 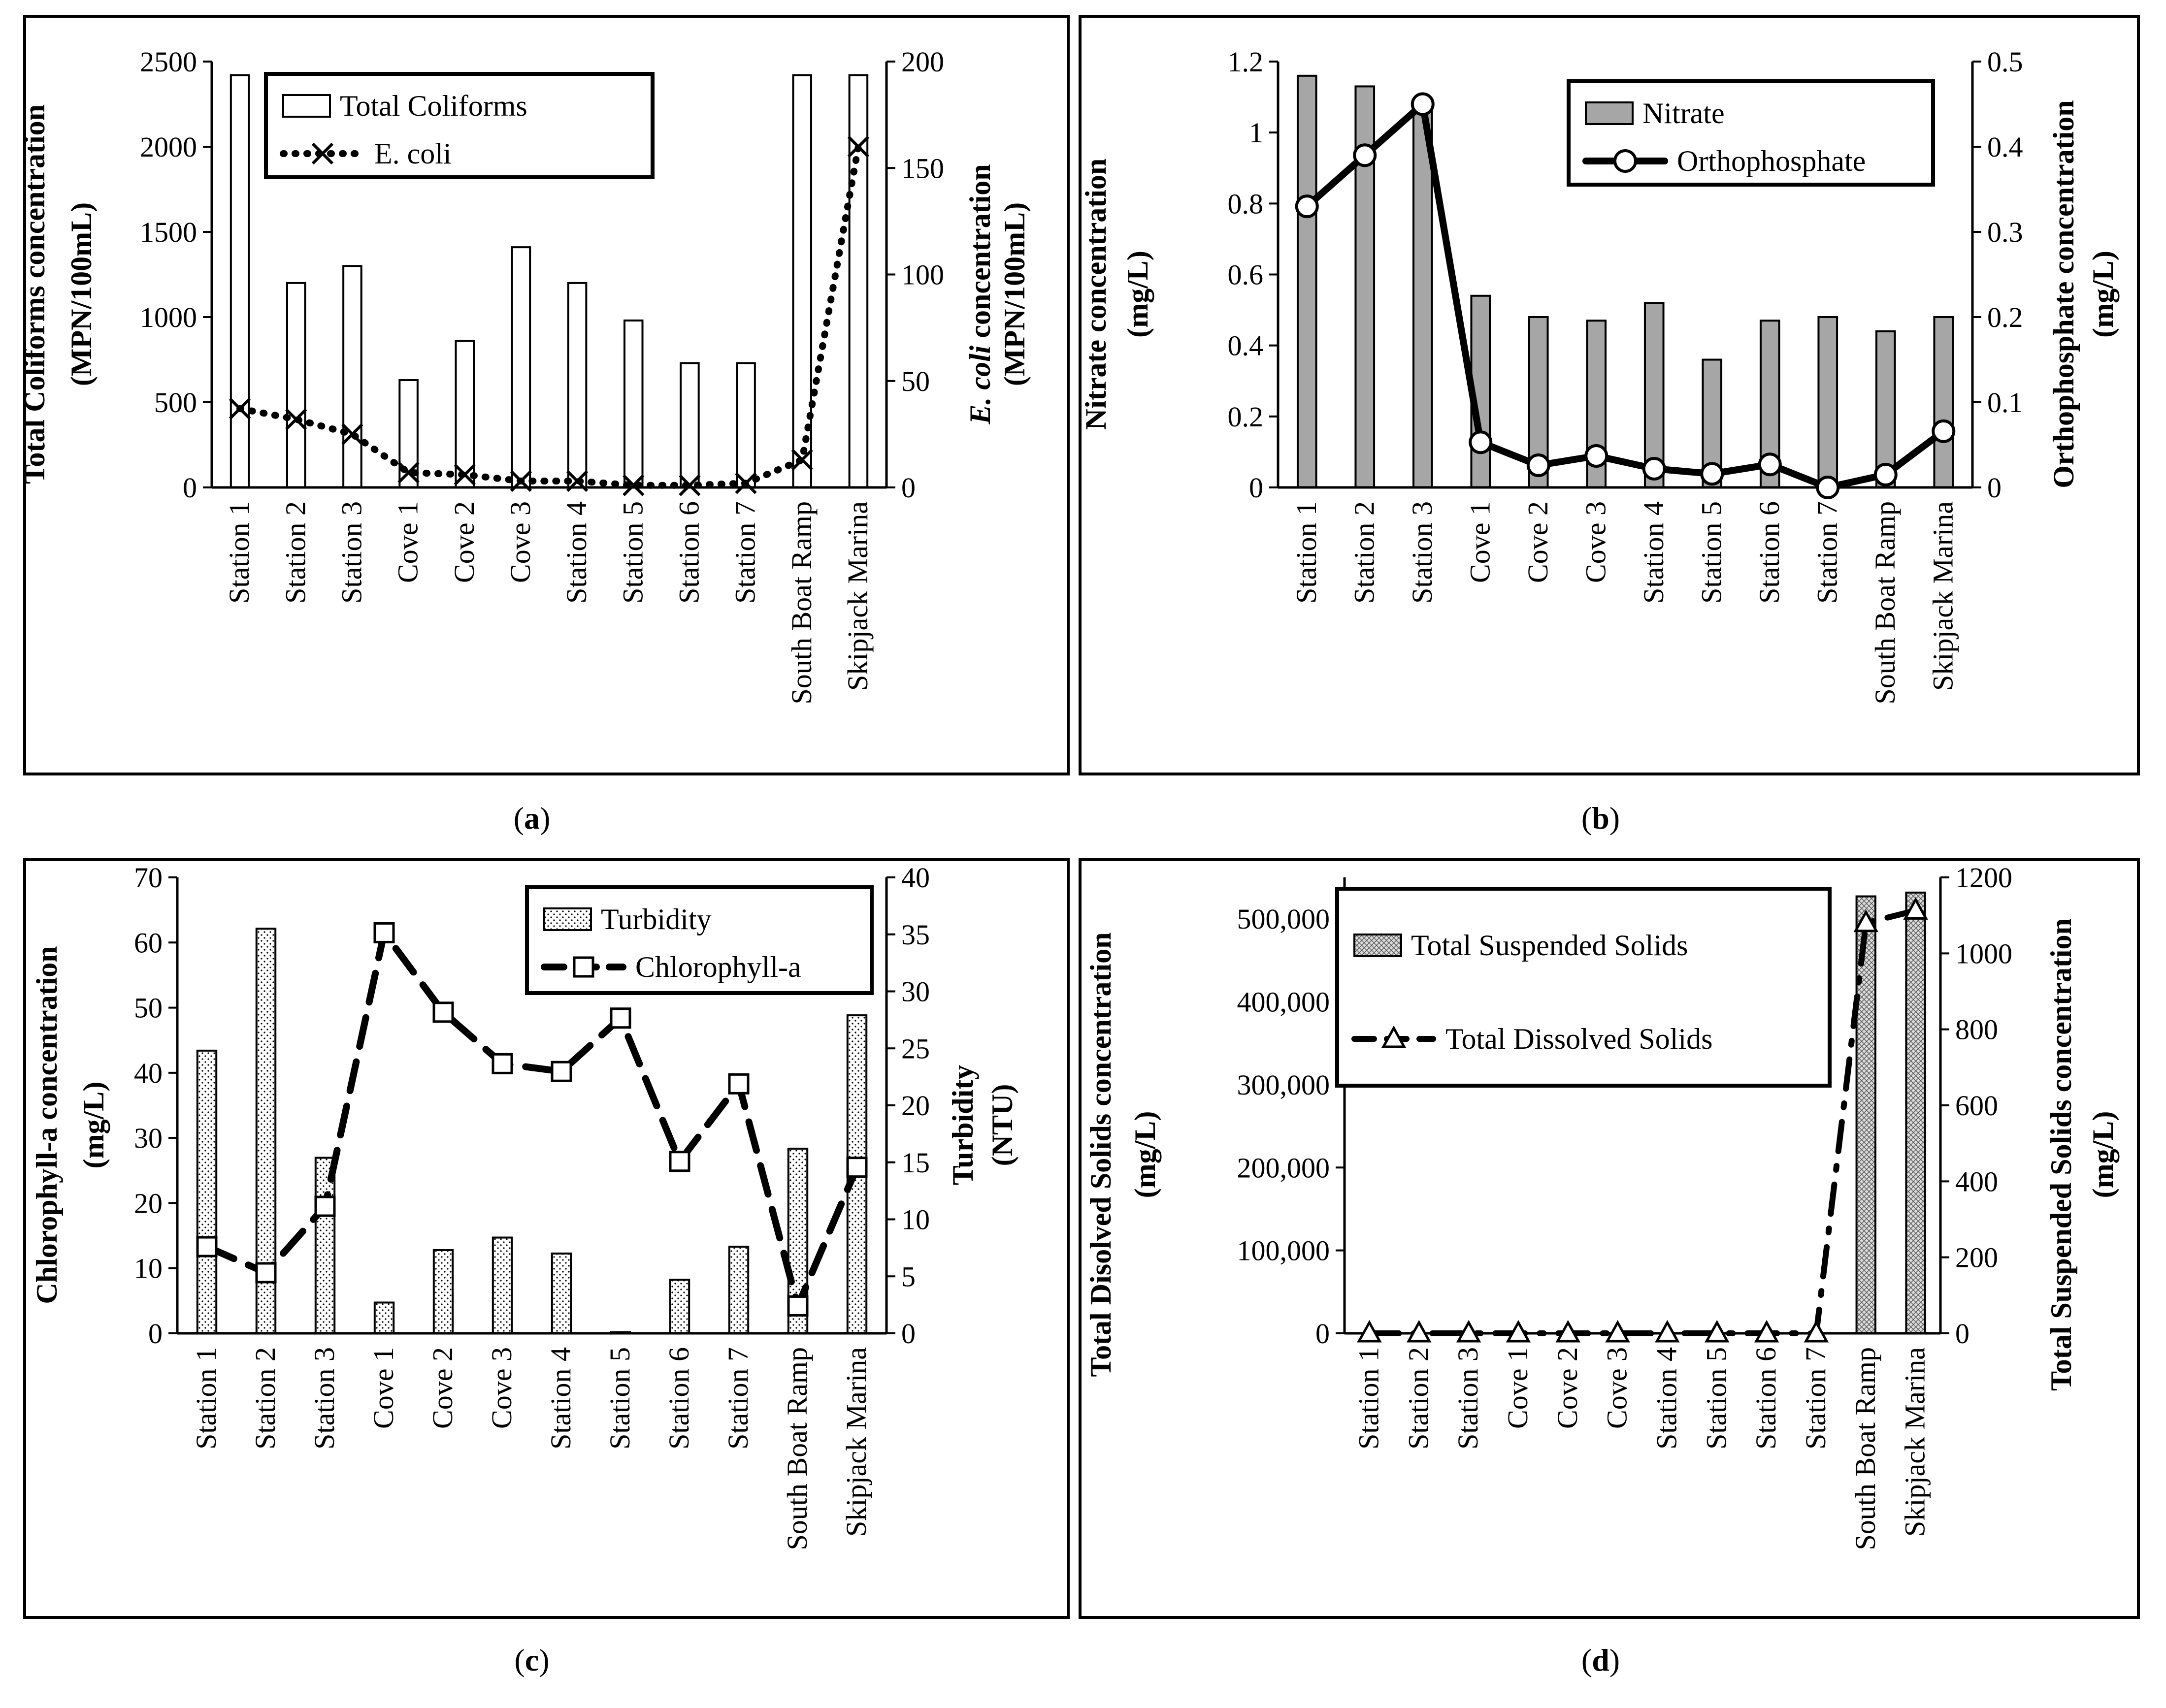 What do you see at coordinates (908, 1276) in the screenshot?
I see `right-tick-label: 5` at bounding box center [908, 1276].